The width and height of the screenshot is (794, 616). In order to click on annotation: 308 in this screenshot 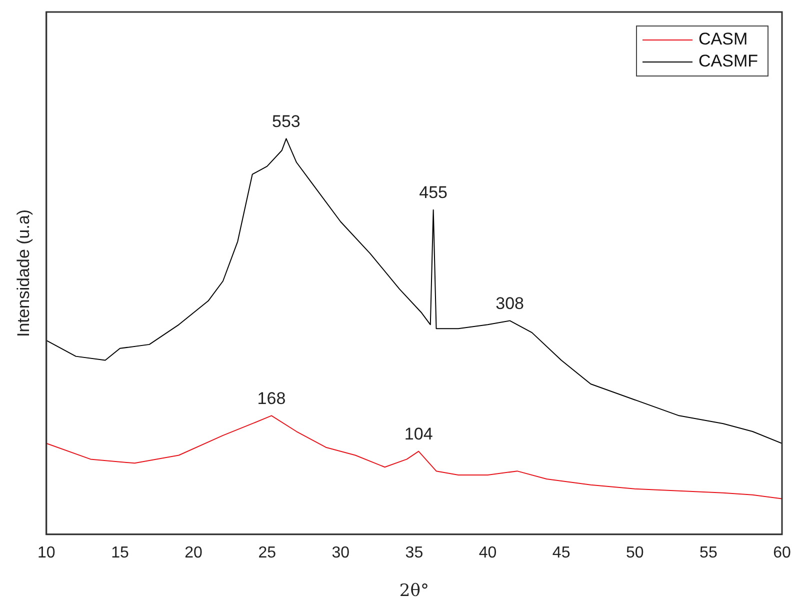, I will do `click(510, 303)`.